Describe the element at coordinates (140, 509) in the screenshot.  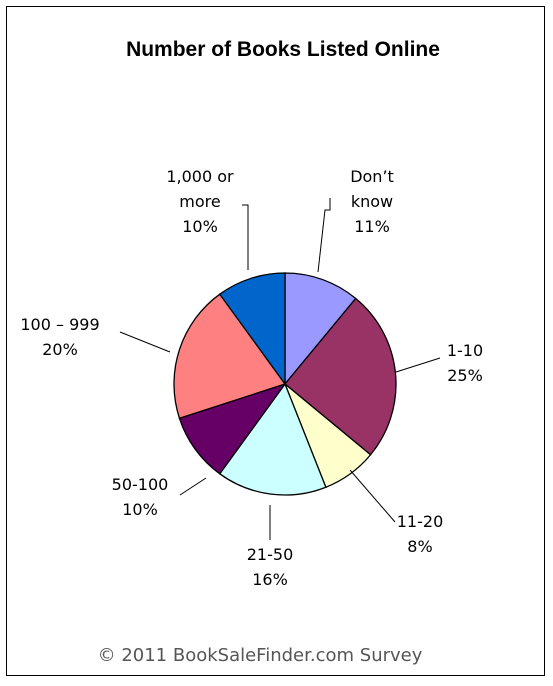
I see `slice-percent-5: 10%` at that location.